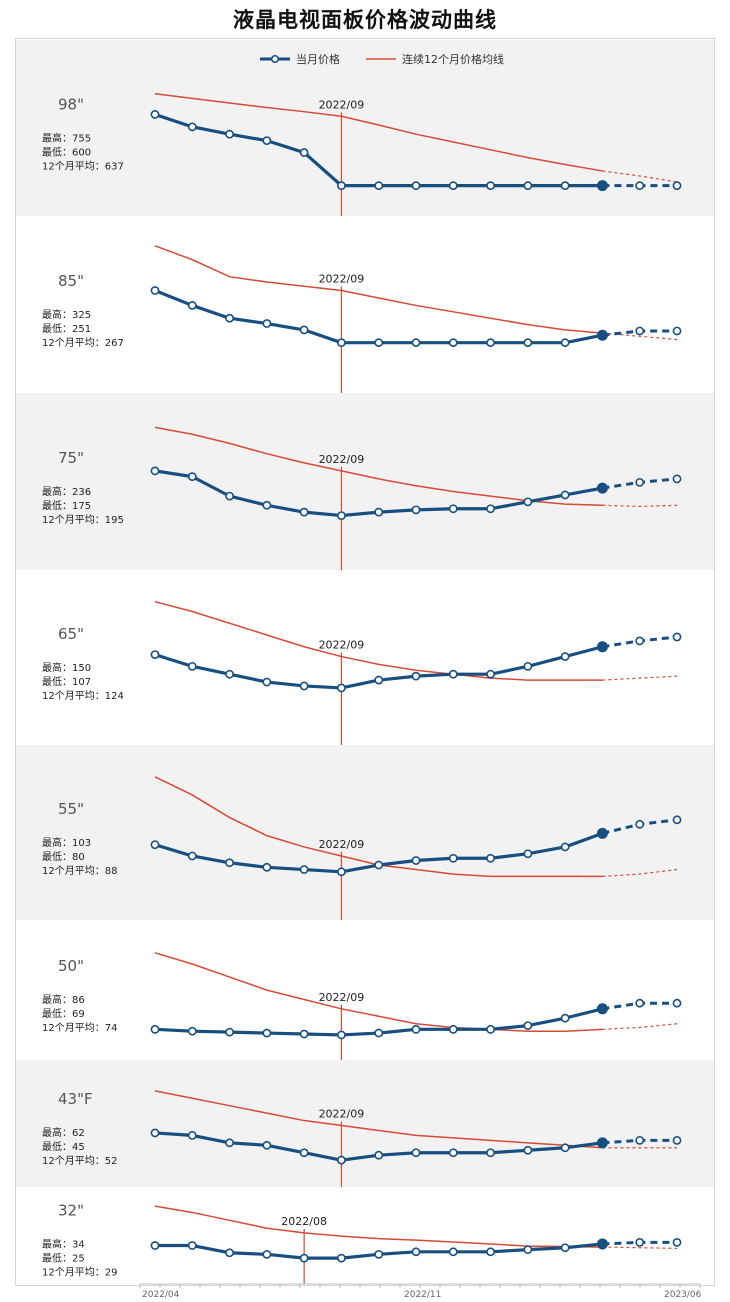  Describe the element at coordinates (683, 1295) in the screenshot. I see `x-tick-label-end: 2023/06` at that location.